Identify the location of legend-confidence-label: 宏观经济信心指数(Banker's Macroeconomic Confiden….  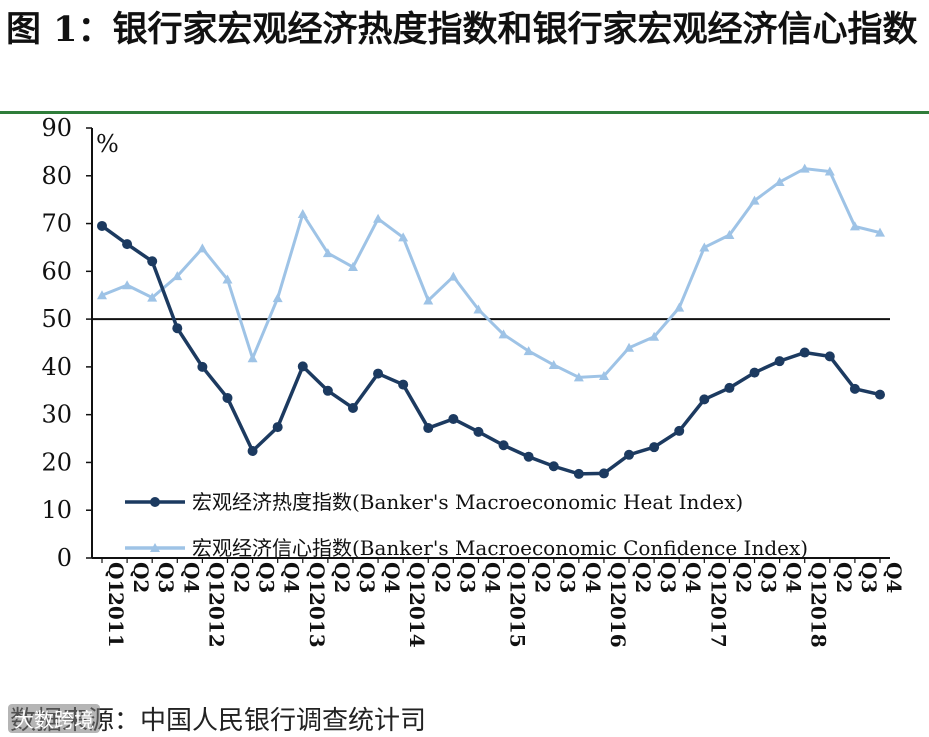
(500, 548).